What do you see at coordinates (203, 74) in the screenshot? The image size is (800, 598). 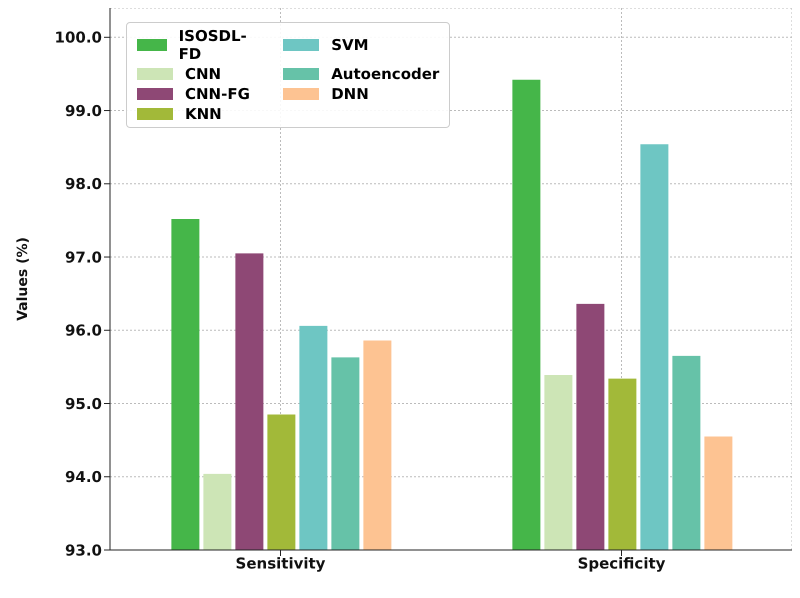 I see `legend-label: CNN` at bounding box center [203, 74].